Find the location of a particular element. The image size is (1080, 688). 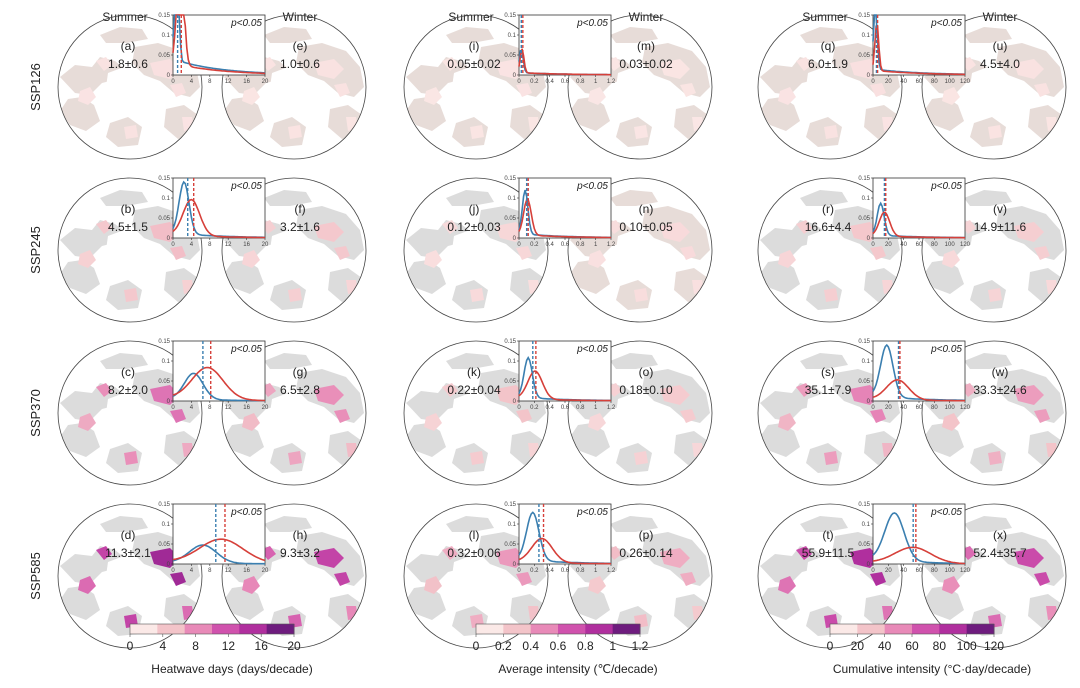

inset-xtick-label: 1 is located at coordinates (596, 245).